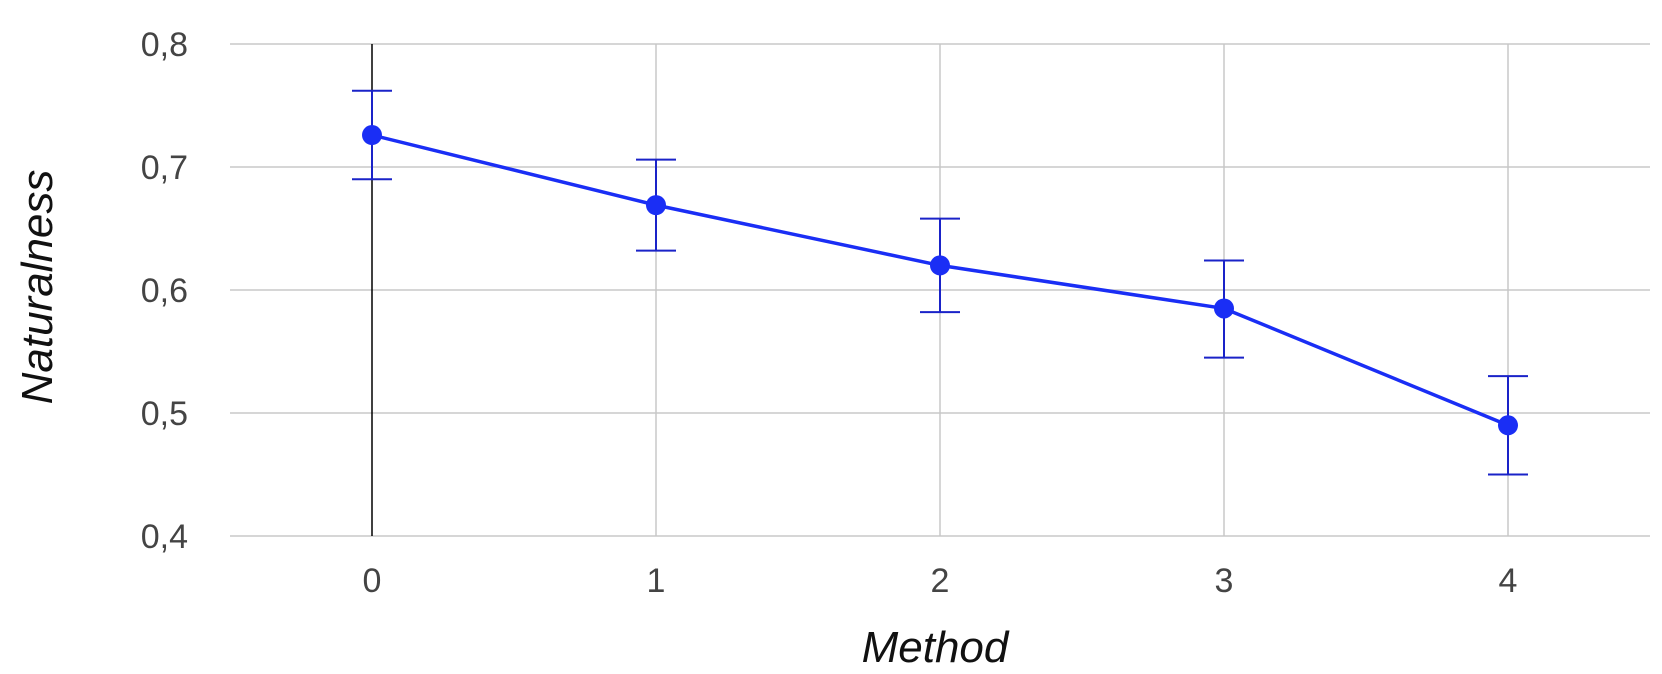  I want to click on y-tick-labels: 0,4 0,5 0,6 0,7 0,8, so click(164, 291).